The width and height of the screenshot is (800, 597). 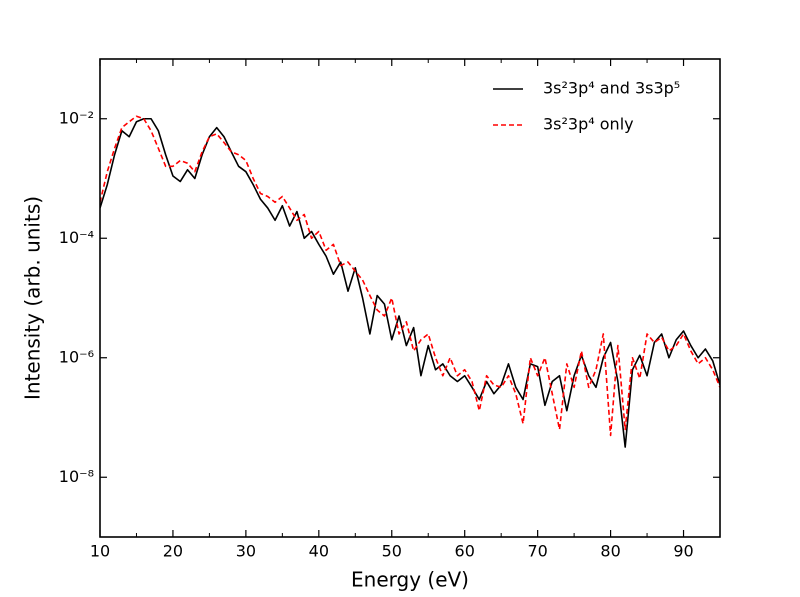 What do you see at coordinates (76, 476) in the screenshot?
I see `y-tick-label: 10⁻⁸` at bounding box center [76, 476].